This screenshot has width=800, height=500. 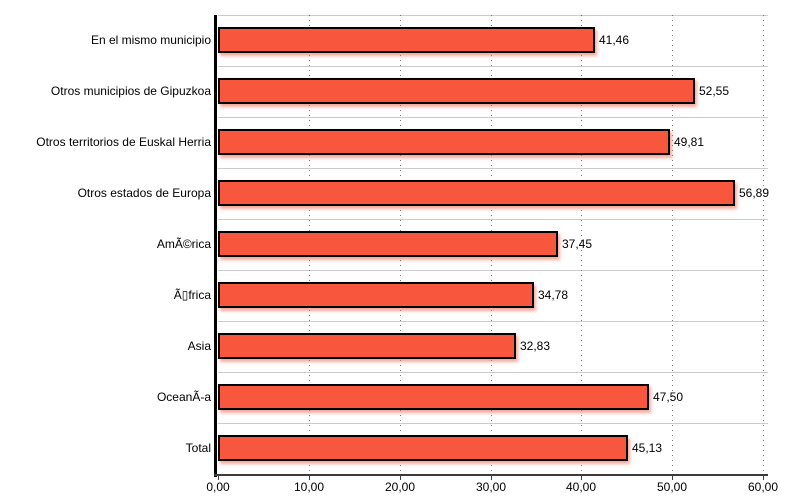 What do you see at coordinates (763, 487) in the screenshot?
I see `x-tick-label: 60,00` at bounding box center [763, 487].